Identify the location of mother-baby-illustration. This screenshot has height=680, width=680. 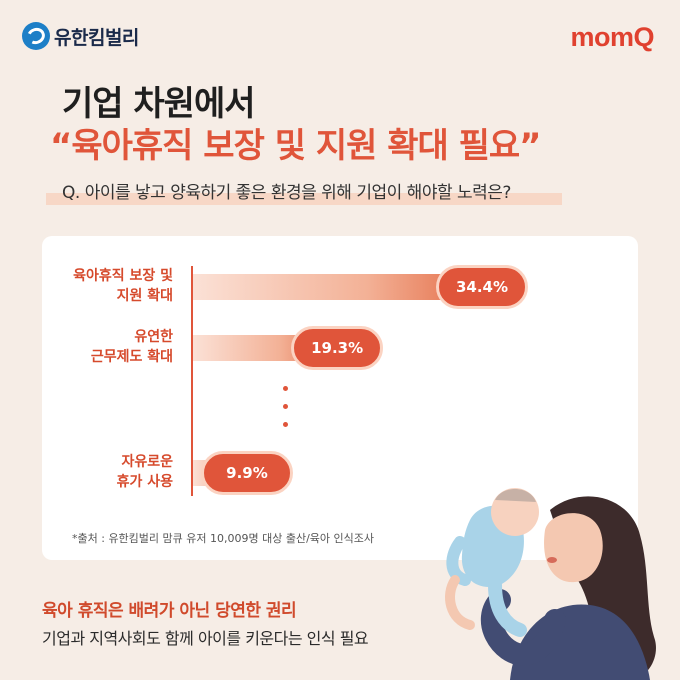
(550, 584).